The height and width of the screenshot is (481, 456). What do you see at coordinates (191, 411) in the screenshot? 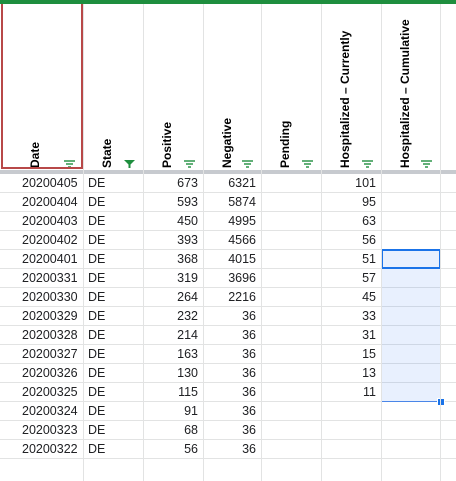
I see `cell-positive: 91` at bounding box center [191, 411].